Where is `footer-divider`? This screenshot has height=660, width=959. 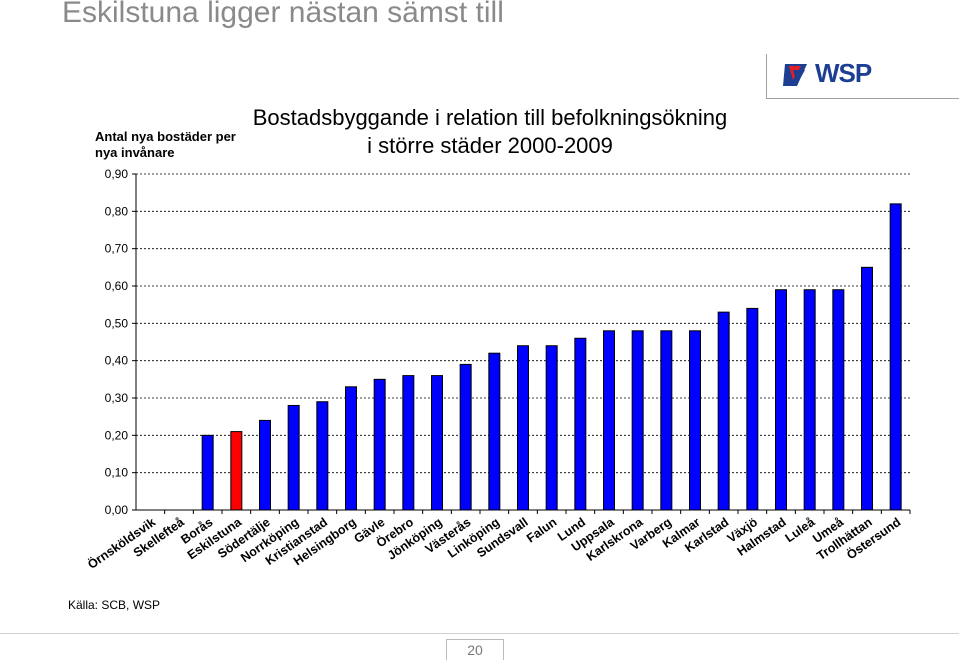 footer-divider is located at coordinates (479, 633).